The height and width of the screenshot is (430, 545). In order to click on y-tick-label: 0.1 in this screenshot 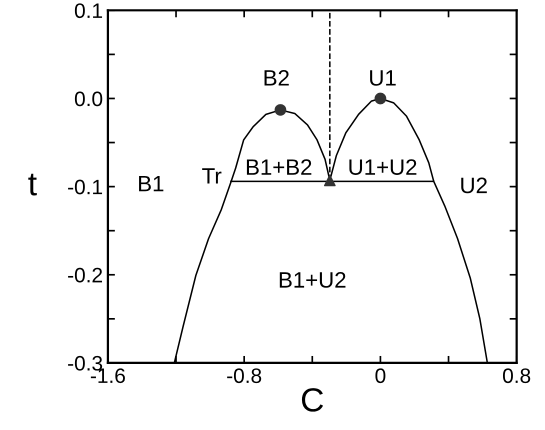, I will do `click(88, 10)`.